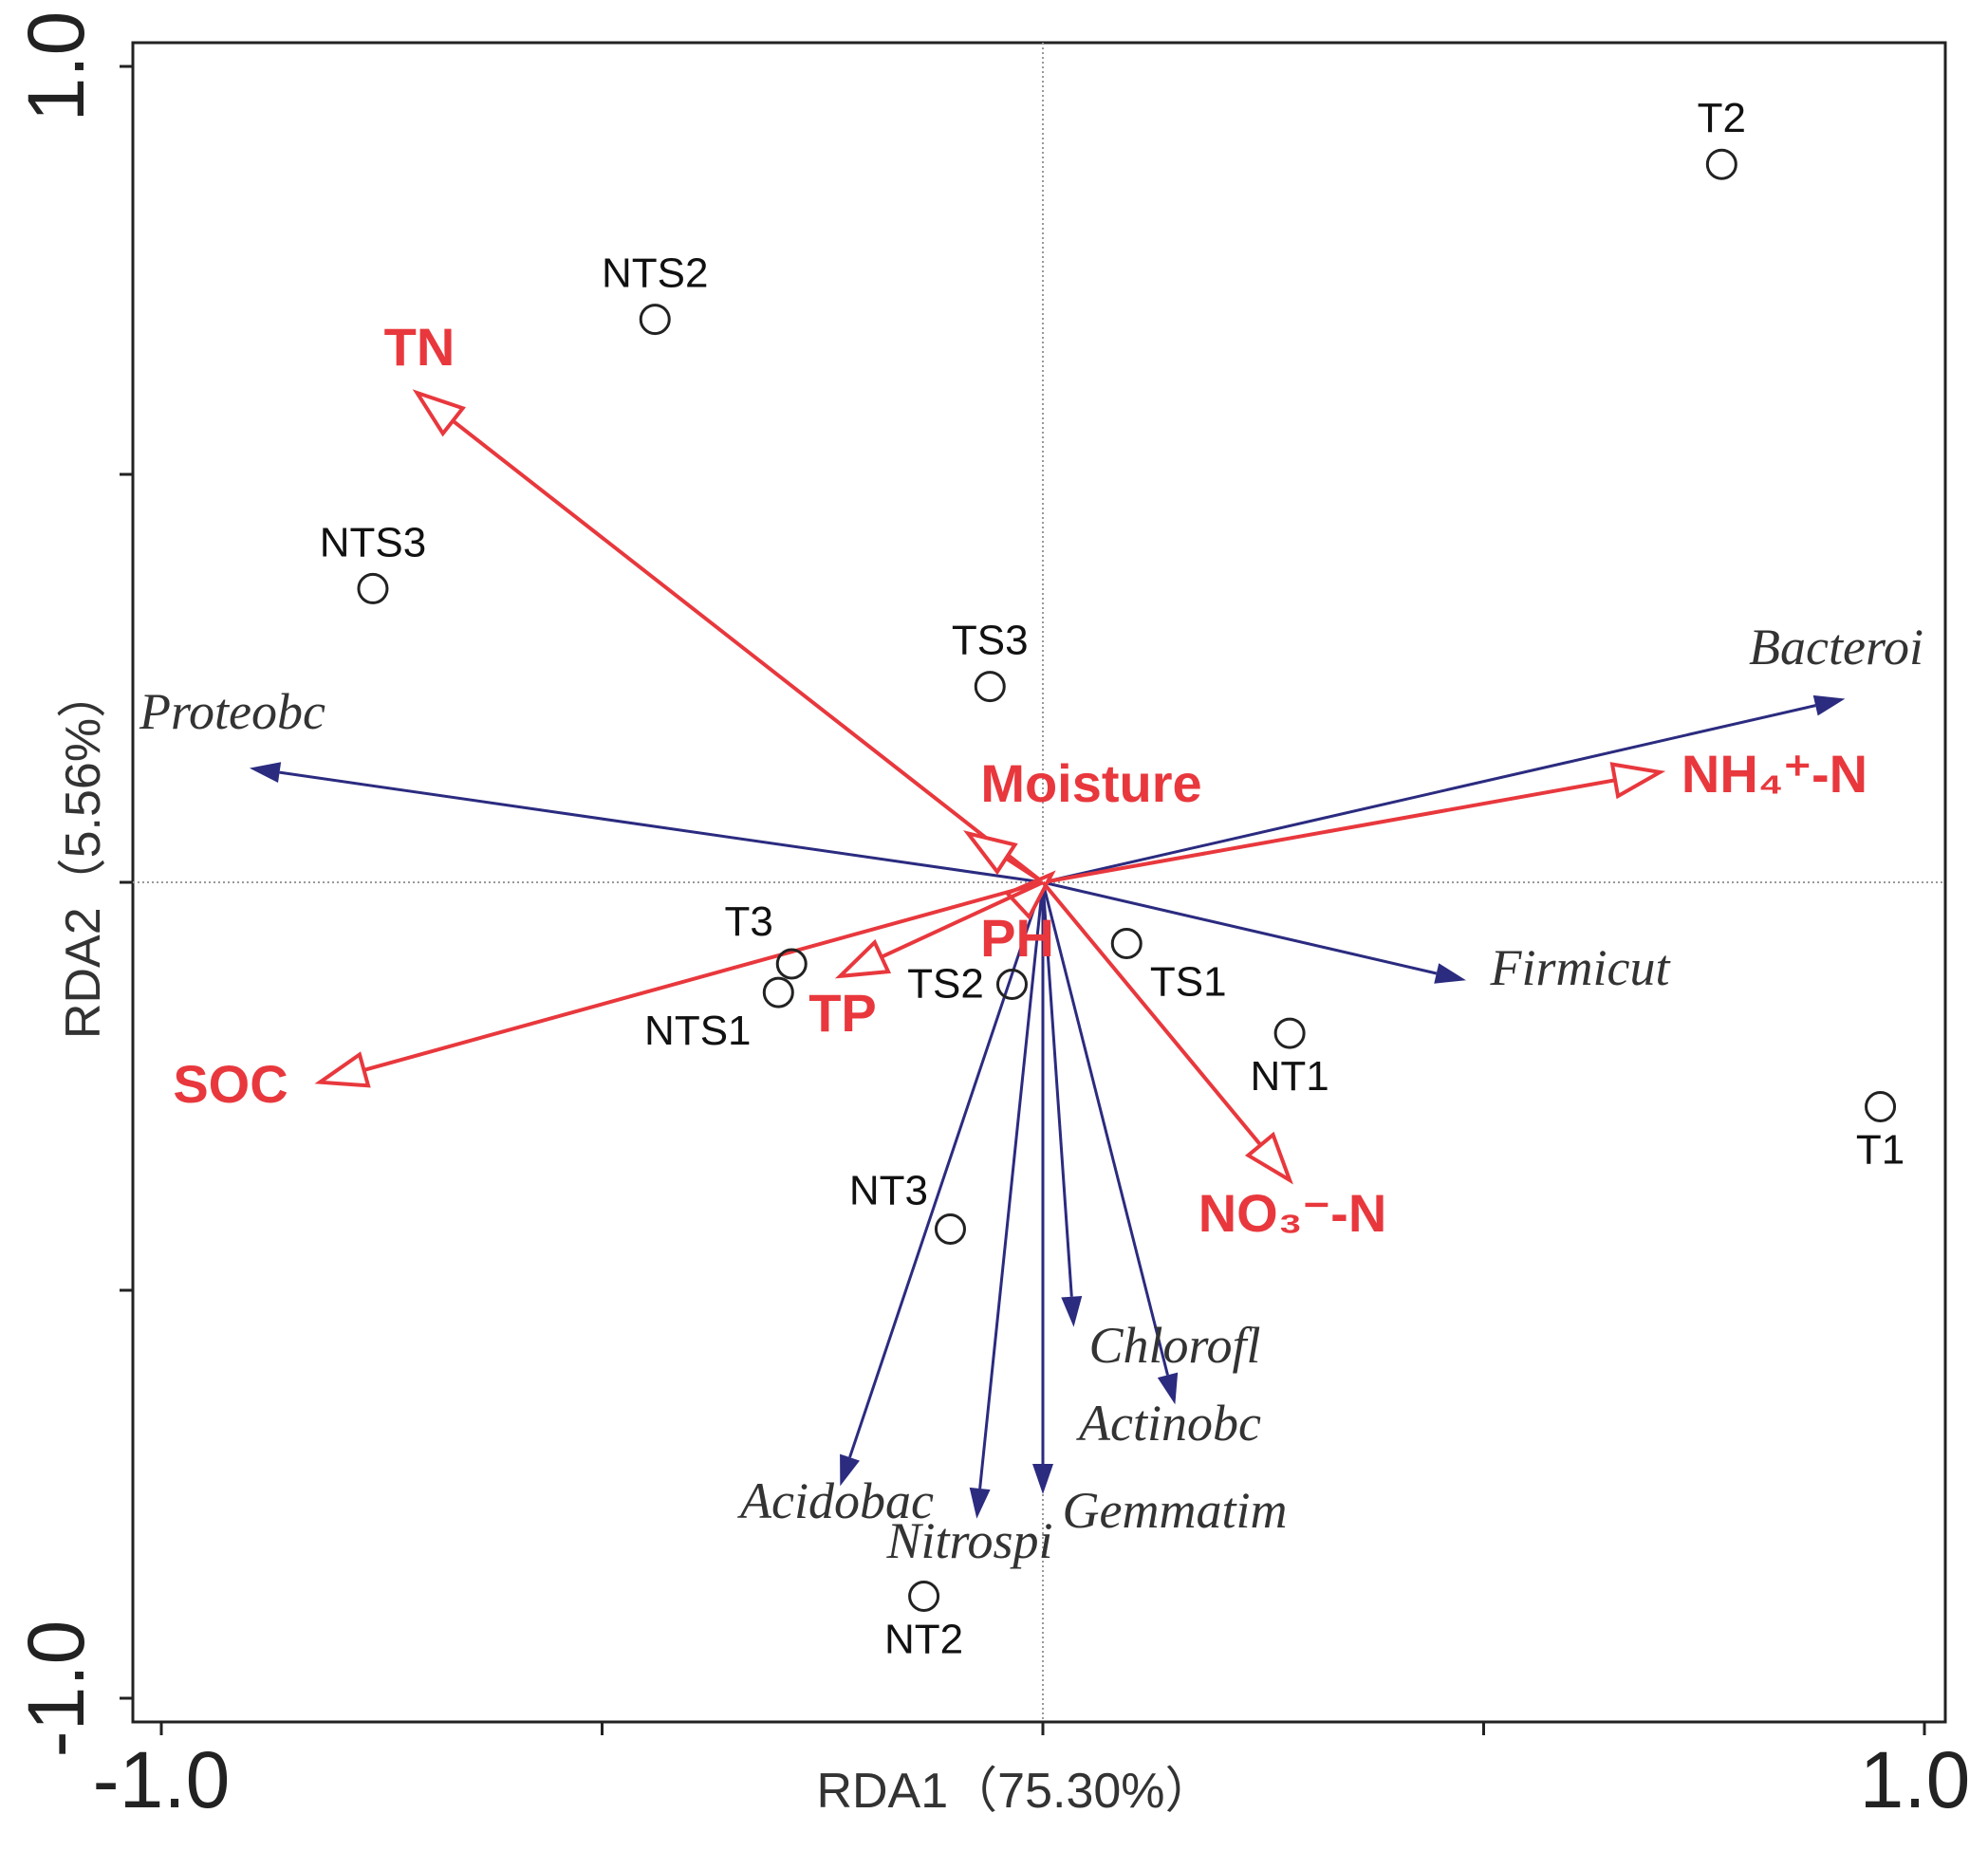 The width and height of the screenshot is (1988, 1869). Describe the element at coordinates (1292, 1213) in the screenshot. I see `env-label-no3minus-n: NO₃⁻-N` at that location.